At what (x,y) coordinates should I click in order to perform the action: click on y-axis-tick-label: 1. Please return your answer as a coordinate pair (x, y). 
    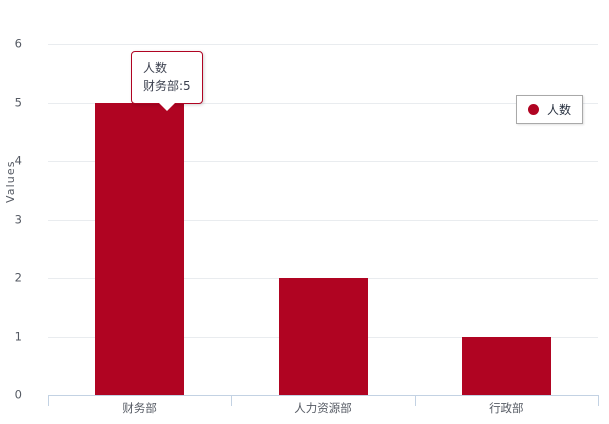
    Looking at the image, I should click on (18, 335).